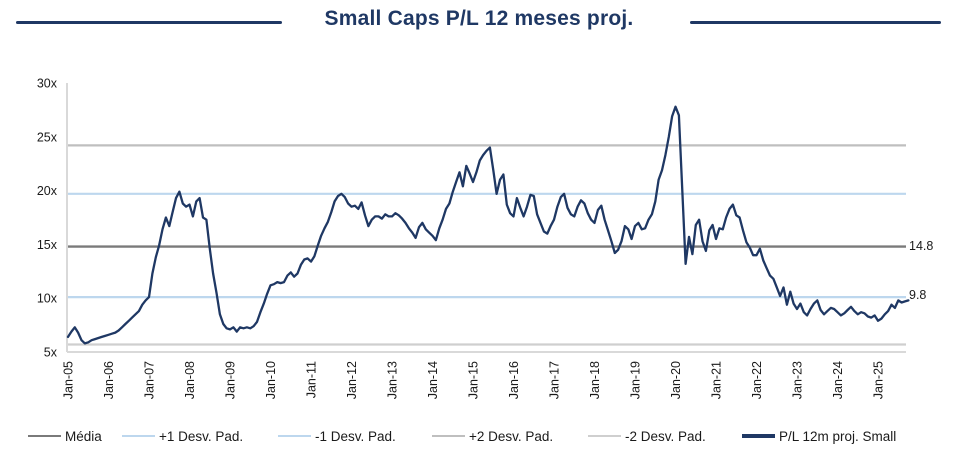 Image resolution: width=958 pixels, height=455 pixels. Describe the element at coordinates (448, 436) in the screenshot. I see `plus2-desv-line-swatch` at that location.